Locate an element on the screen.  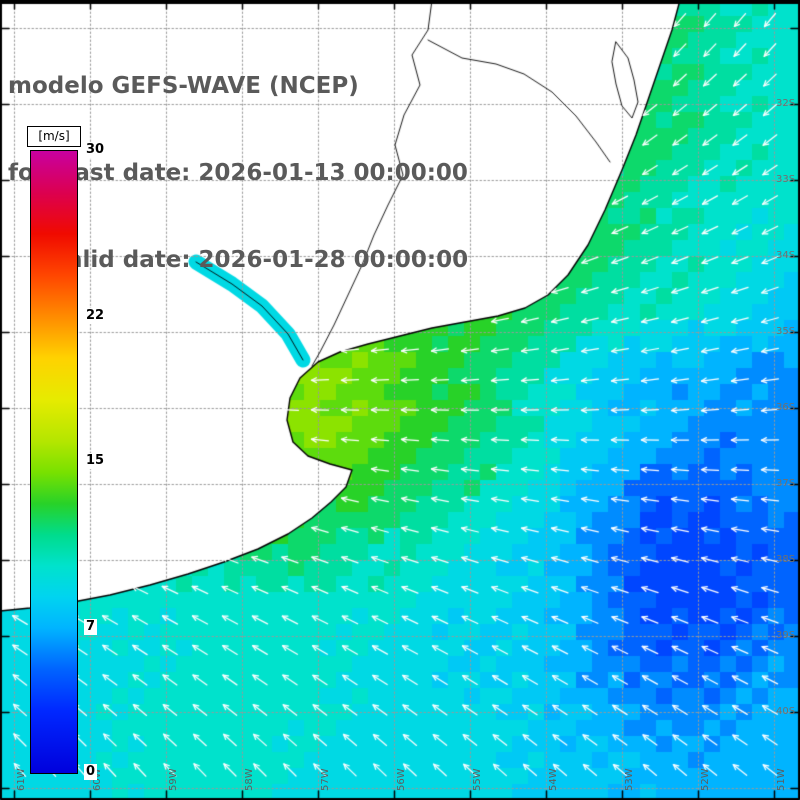
longitude-label: 54W is located at coordinates (553, 779).